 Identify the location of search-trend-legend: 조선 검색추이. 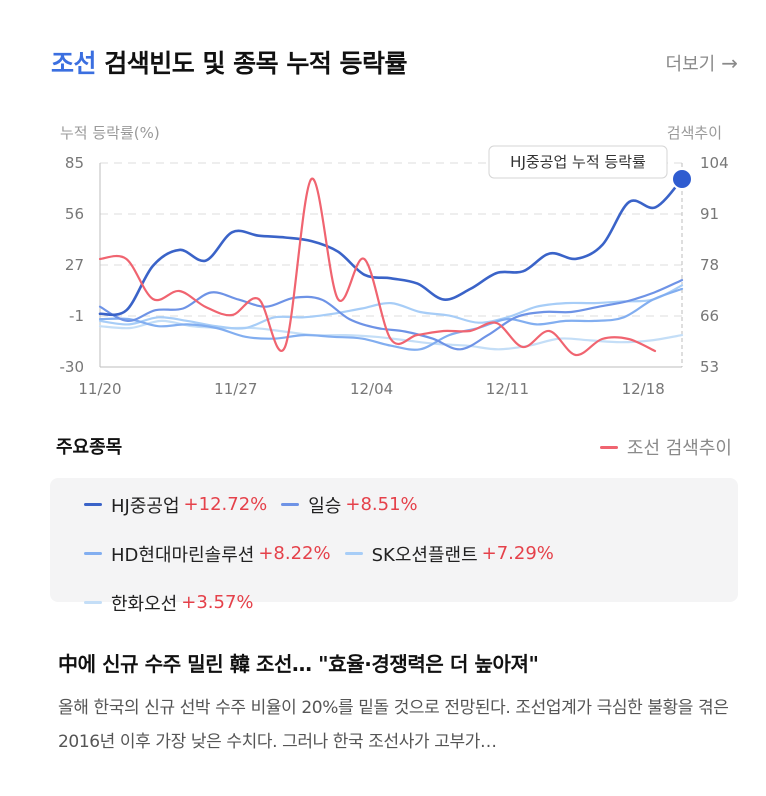
(665, 447).